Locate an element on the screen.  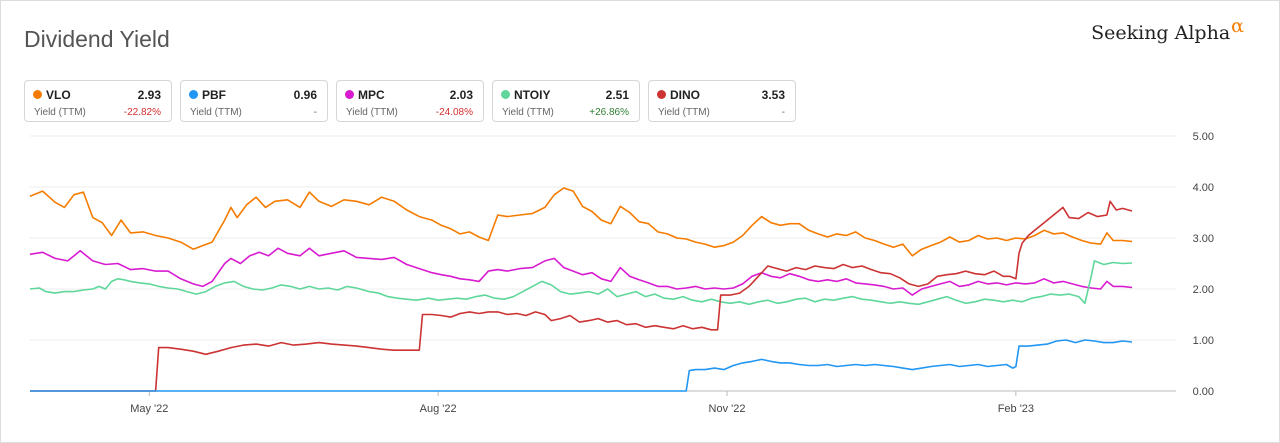
x-tick-label: May '22 is located at coordinates (149, 409).